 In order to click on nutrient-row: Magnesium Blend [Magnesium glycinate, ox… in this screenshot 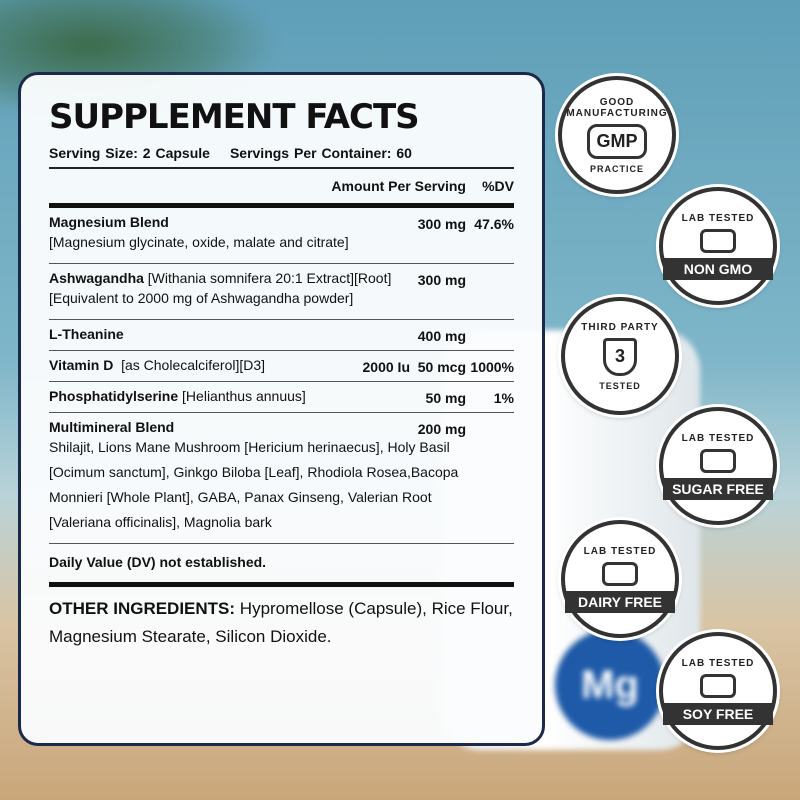, I will do `click(281, 235)`.